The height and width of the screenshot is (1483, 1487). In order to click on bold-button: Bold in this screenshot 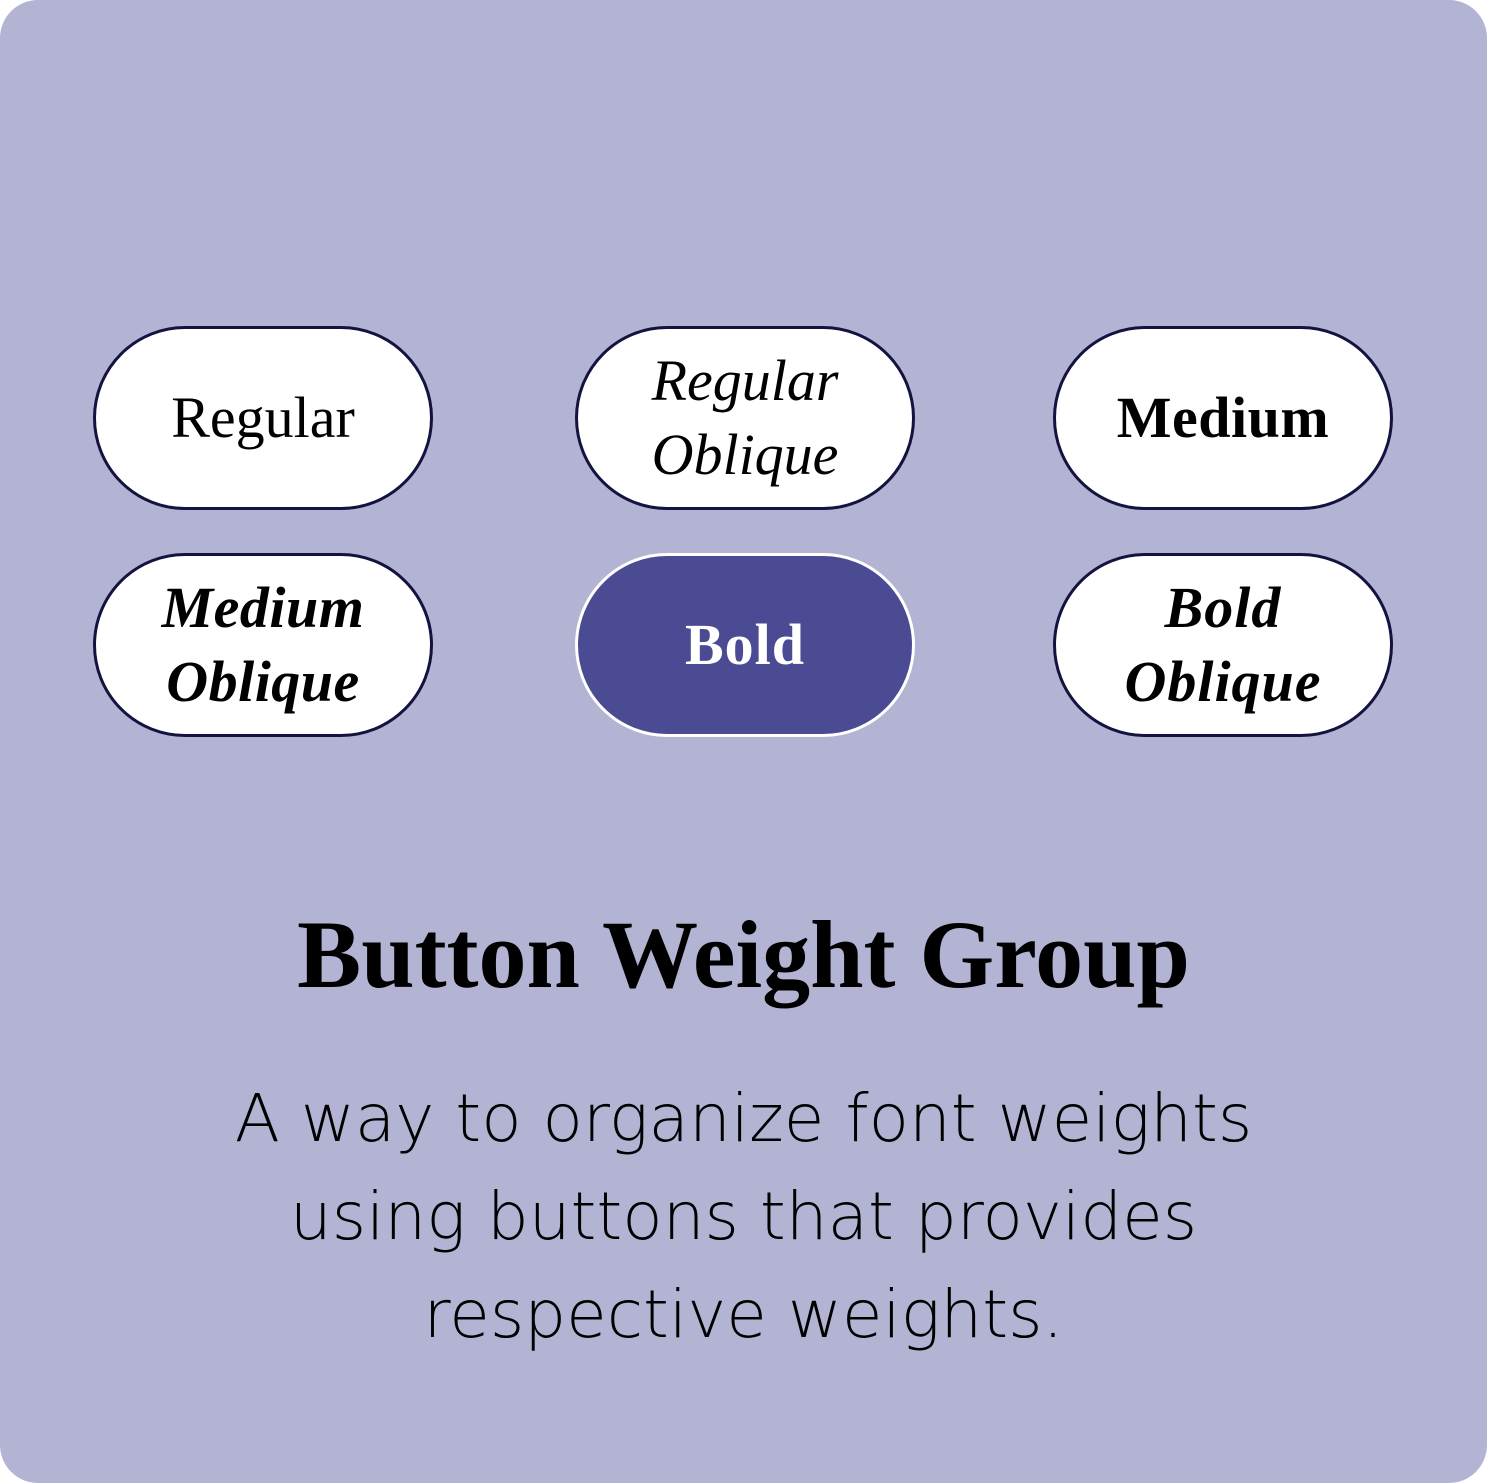, I will do `click(745, 645)`.